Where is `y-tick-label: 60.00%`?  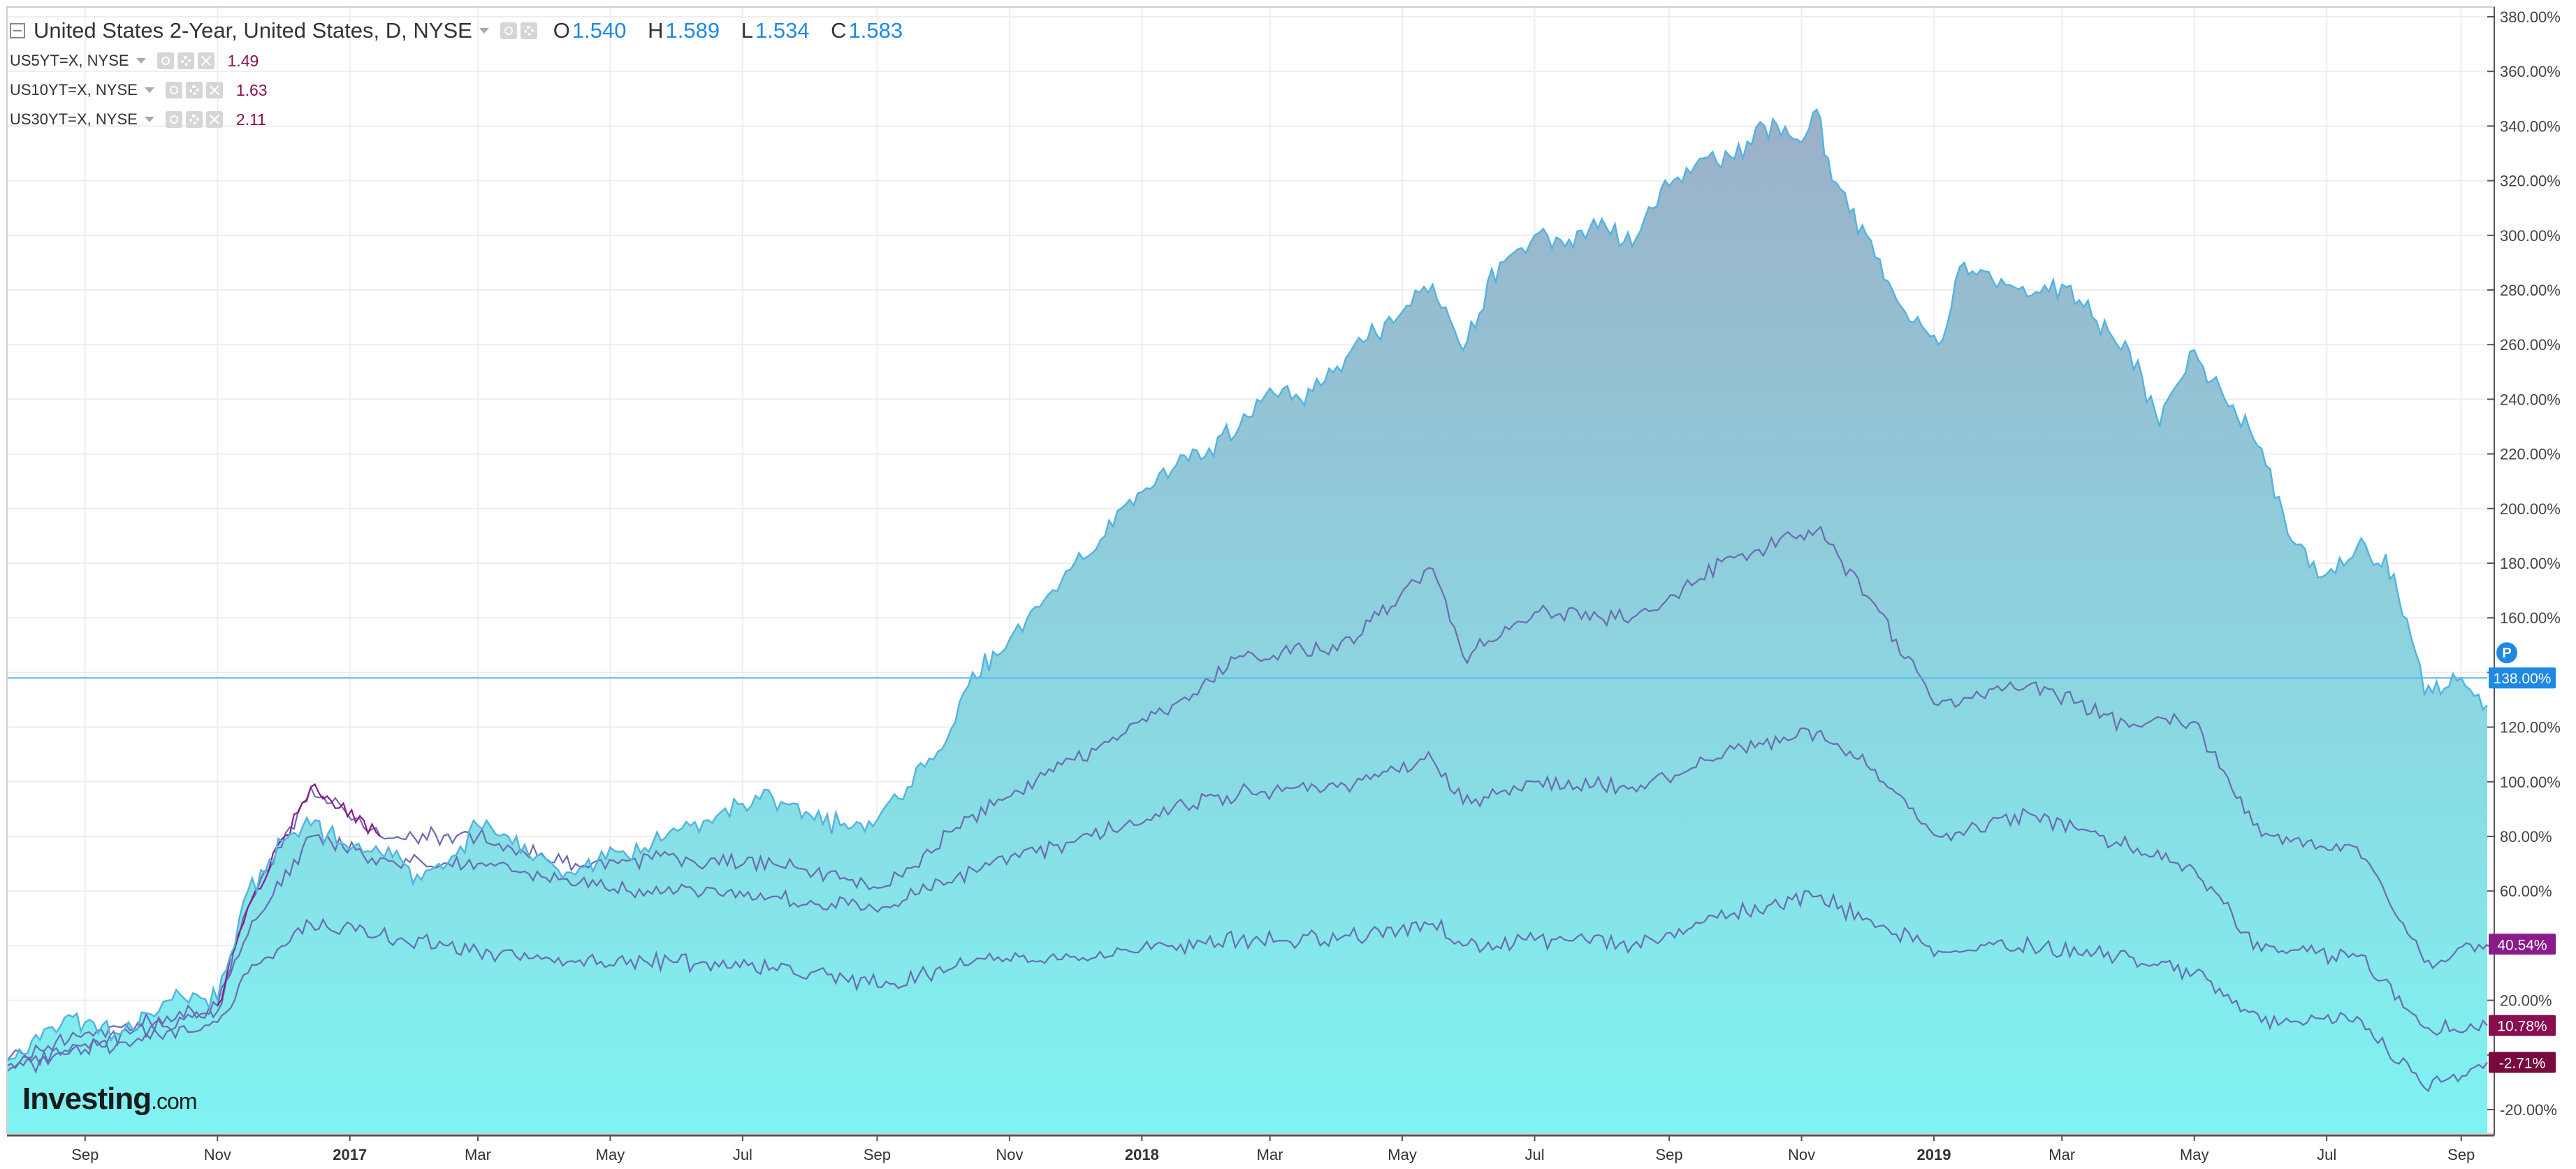 y-tick-label: 60.00% is located at coordinates (2526, 892).